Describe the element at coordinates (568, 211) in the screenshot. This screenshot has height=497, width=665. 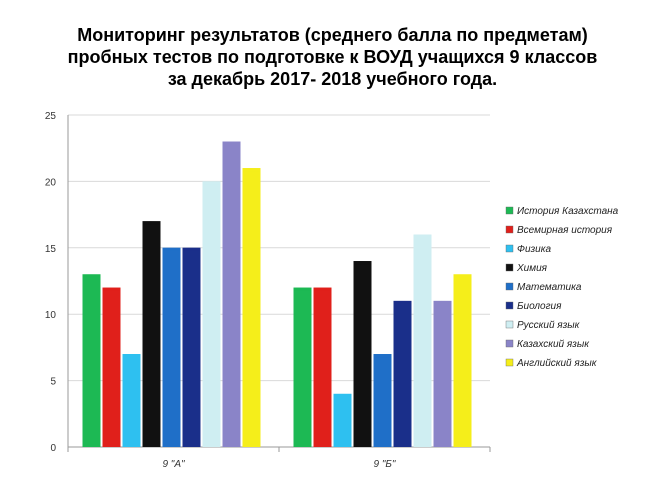
I see `legend-label: История Казахстана` at that location.